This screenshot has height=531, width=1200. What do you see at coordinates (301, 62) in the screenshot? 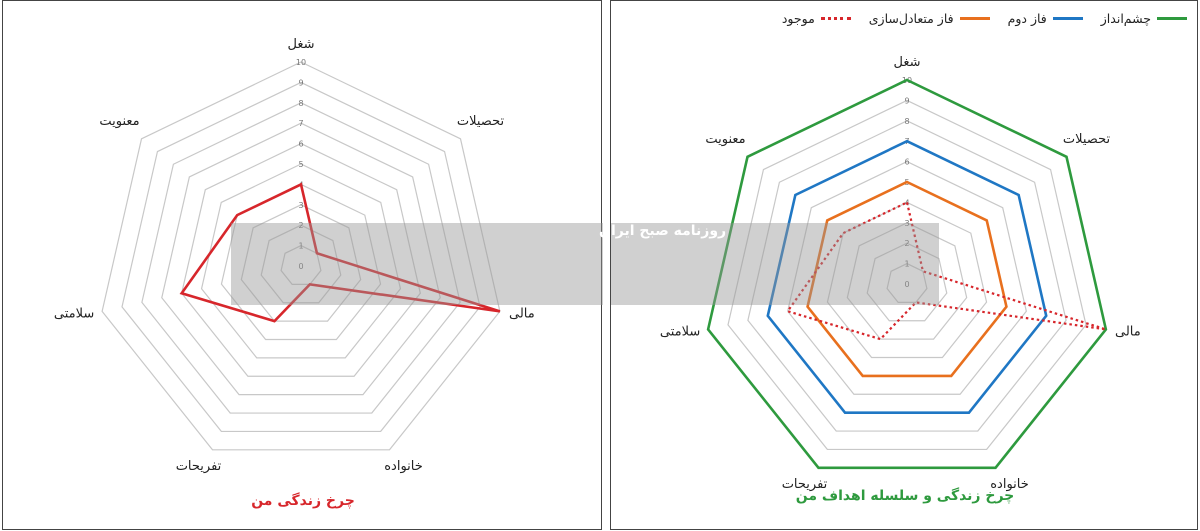
I see `tick-label: 10` at bounding box center [301, 62].